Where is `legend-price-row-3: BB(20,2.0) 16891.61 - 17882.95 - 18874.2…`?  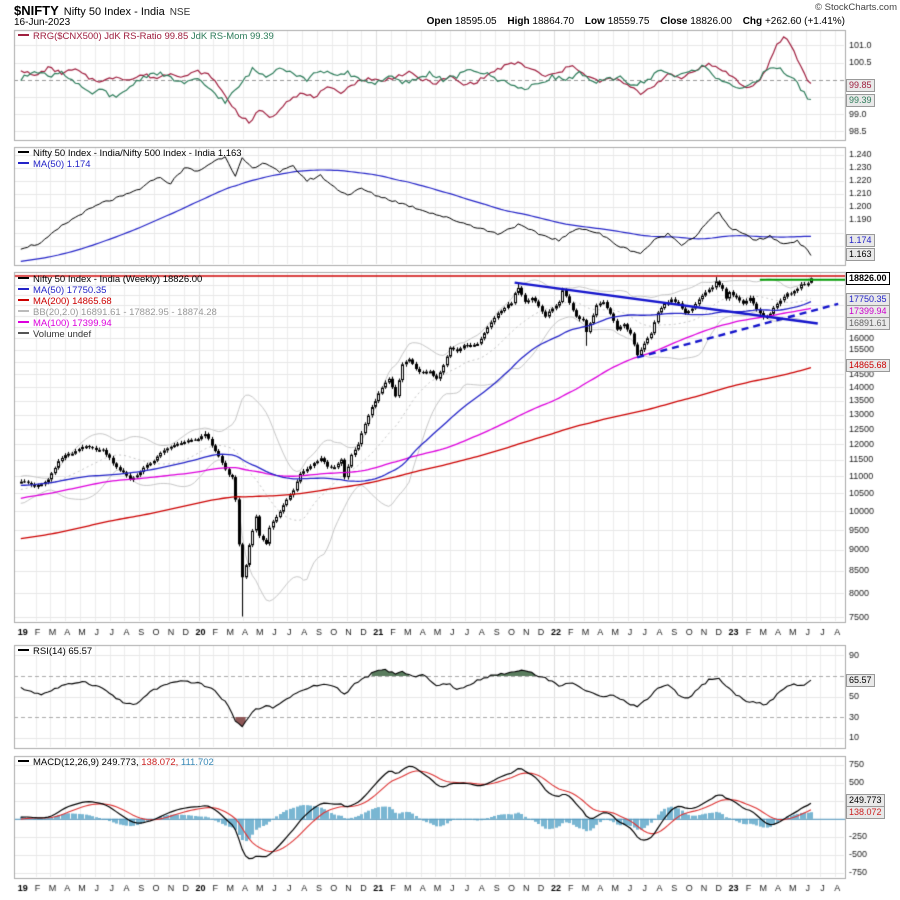
legend-price-row-3: BB(20,2.0) 16891.61 - 17882.95 - 18874.2… is located at coordinates (117, 312).